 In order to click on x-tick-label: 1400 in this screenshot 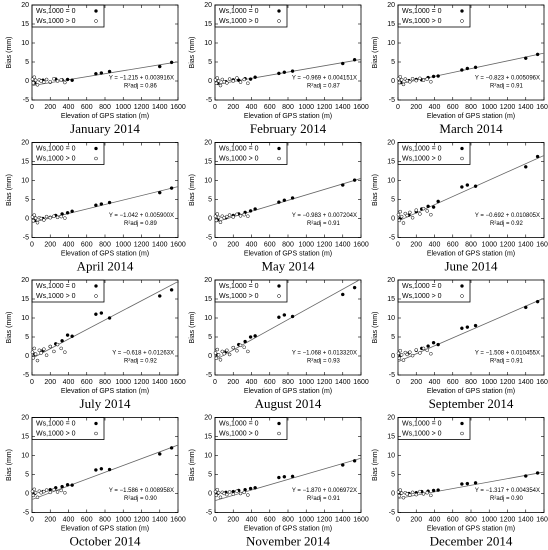, I will do `click(160, 519)`.